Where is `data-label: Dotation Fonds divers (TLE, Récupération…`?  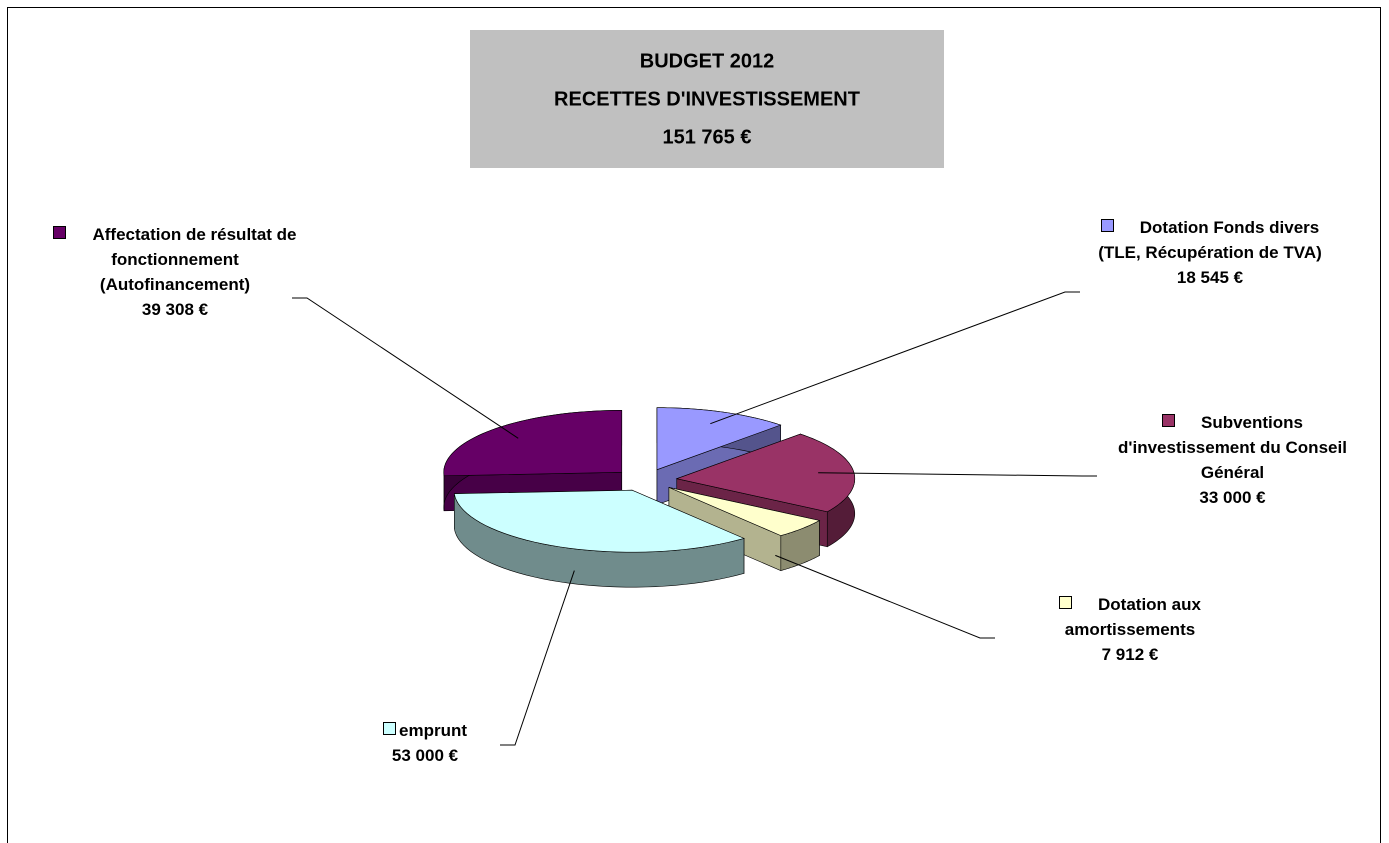
data-label: Dotation Fonds divers (TLE, Récupération… is located at coordinates (1210, 252).